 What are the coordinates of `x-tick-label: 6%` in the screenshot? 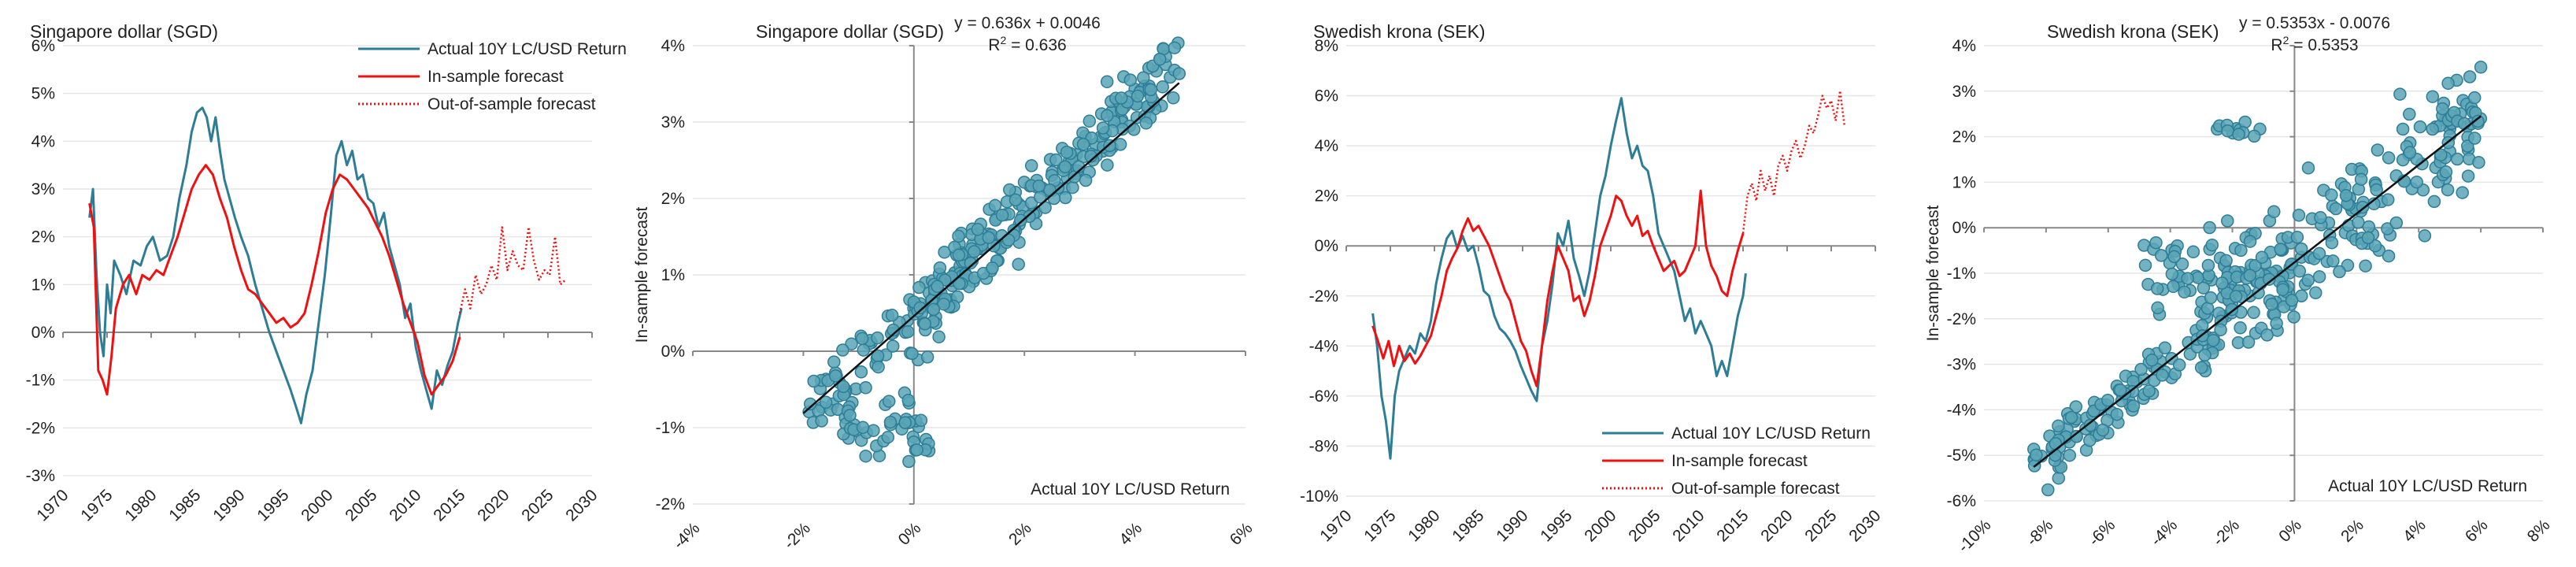 It's located at (1242, 534).